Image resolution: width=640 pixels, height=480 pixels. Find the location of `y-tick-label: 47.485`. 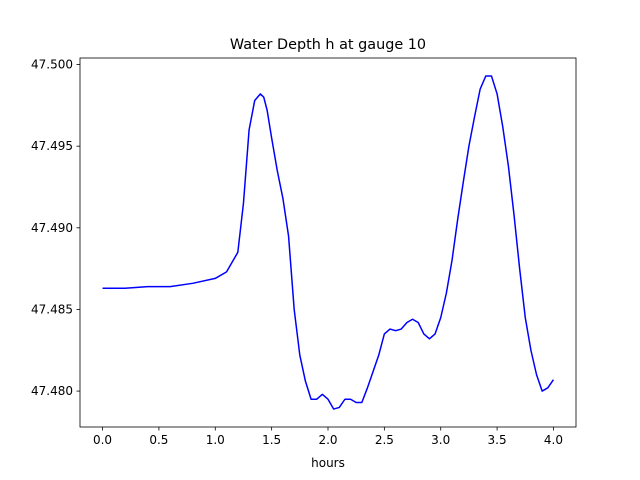

y-tick-label: 47.485 is located at coordinates (52, 309).